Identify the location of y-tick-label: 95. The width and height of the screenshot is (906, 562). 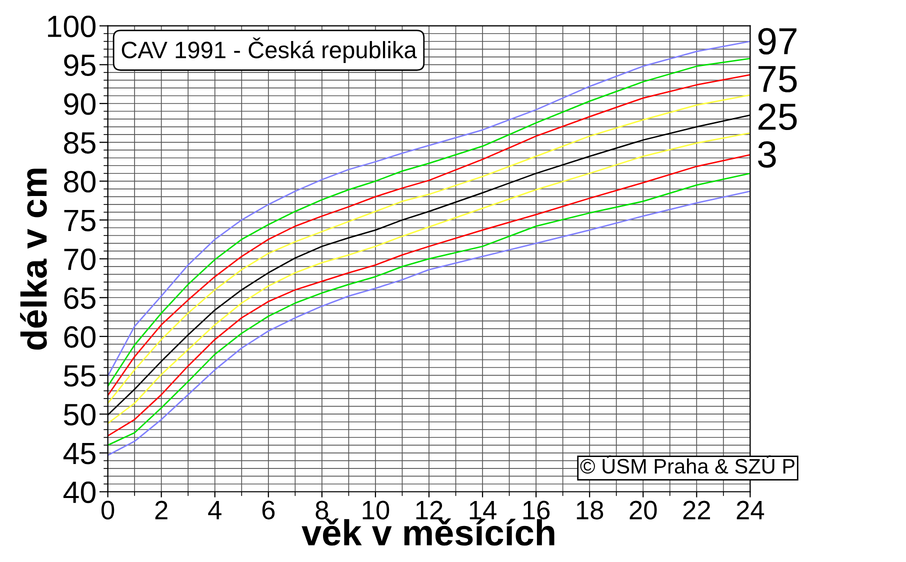
(80, 65).